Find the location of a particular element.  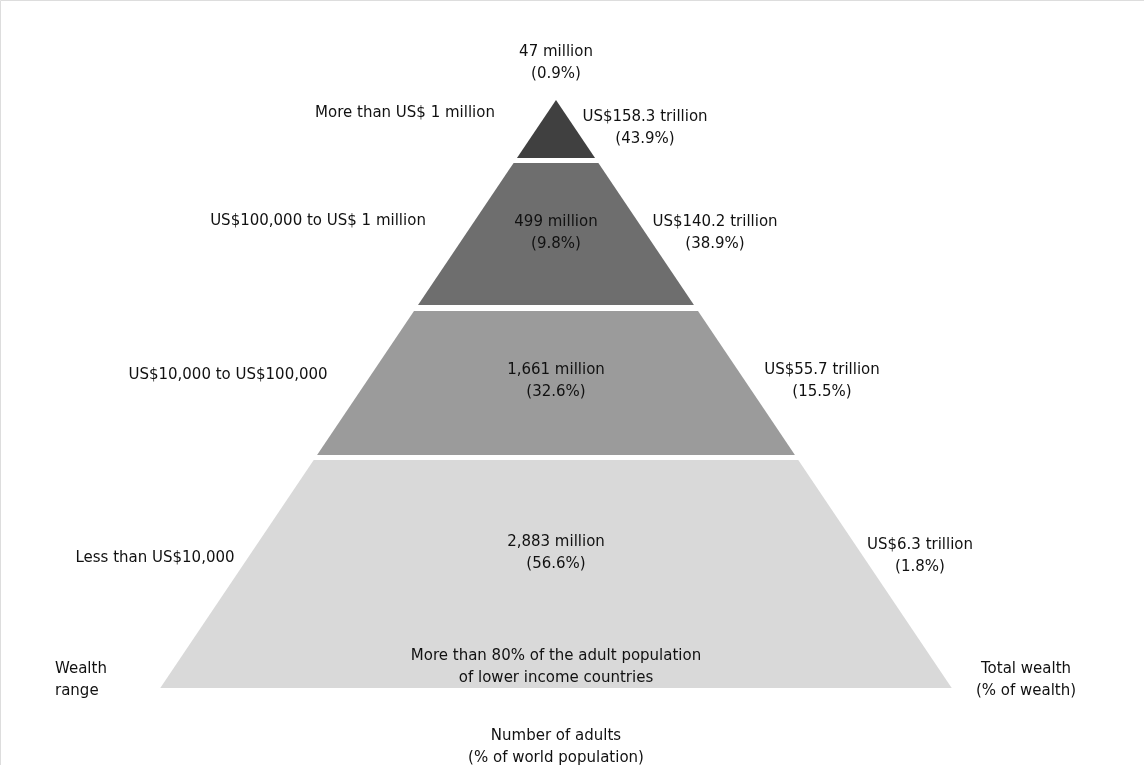

data-label: (15.5%) is located at coordinates (822, 391).